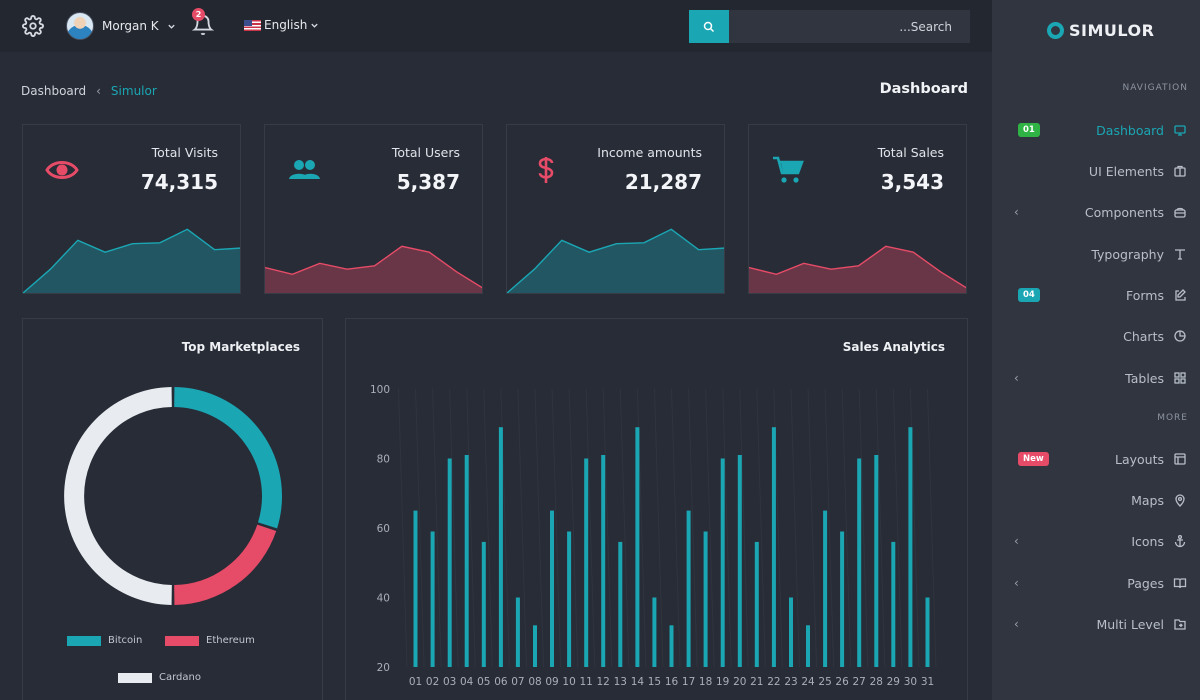 This screenshot has width=1200, height=700. I want to click on breadcrumb-current: Simulor, so click(133, 91).